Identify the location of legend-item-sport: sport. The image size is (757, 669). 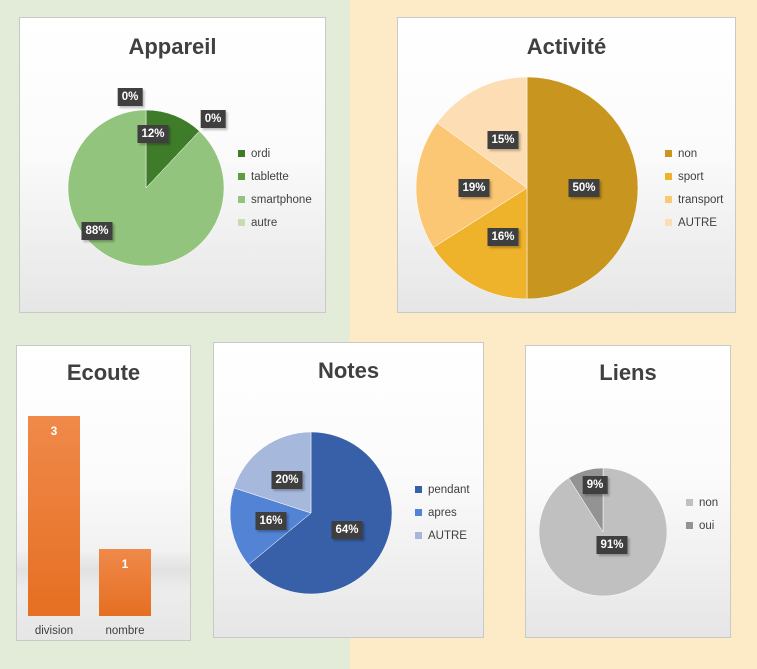
(694, 176).